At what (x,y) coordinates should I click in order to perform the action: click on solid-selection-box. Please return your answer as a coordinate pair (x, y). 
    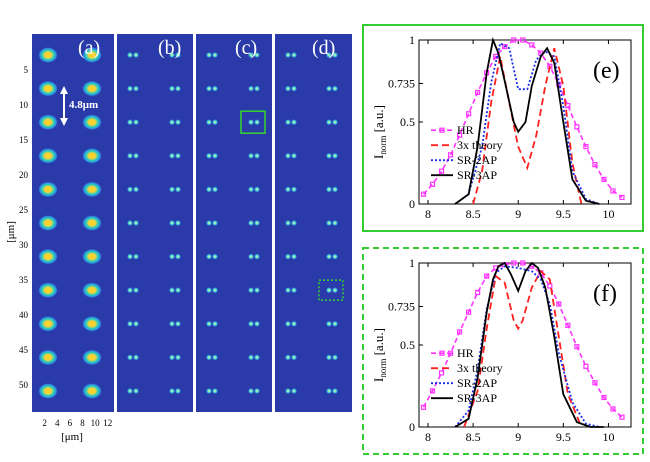
    Looking at the image, I should click on (253, 122).